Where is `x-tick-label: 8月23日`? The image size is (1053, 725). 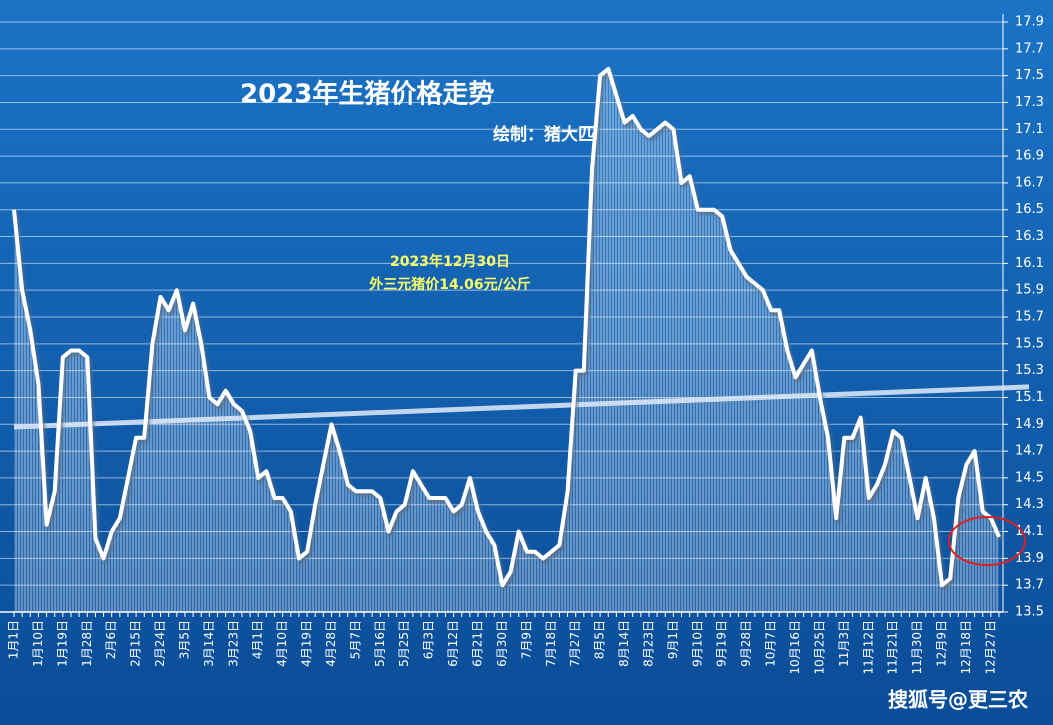
x-tick-label: 8月23日 is located at coordinates (648, 643).